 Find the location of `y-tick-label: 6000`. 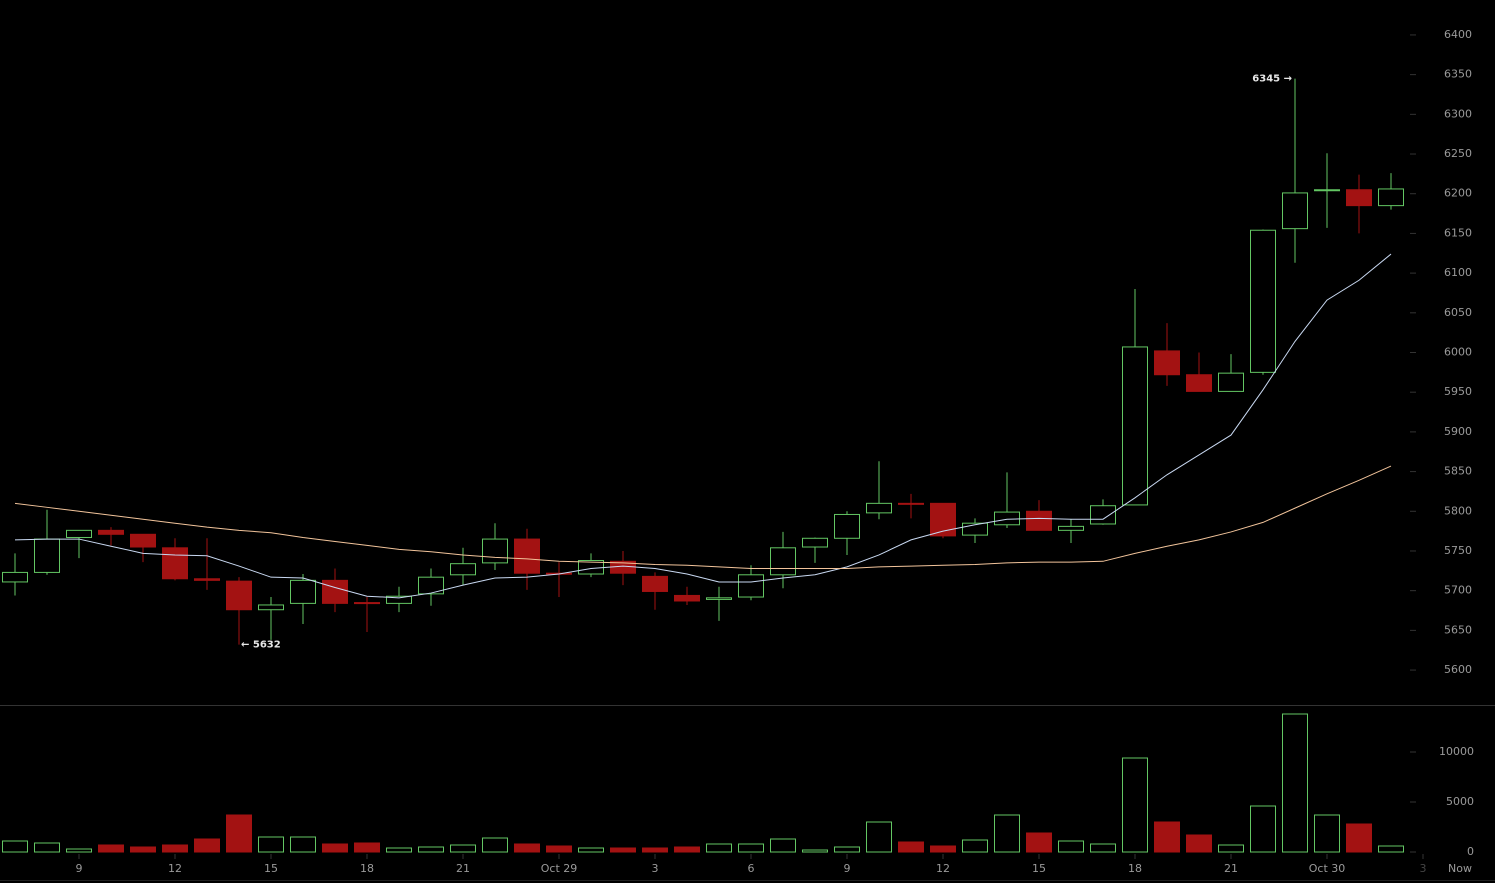

y-tick-label: 6000 is located at coordinates (1458, 352).